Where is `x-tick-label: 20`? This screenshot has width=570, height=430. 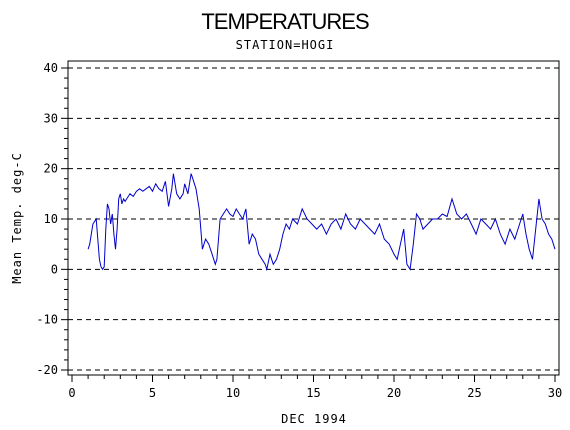 x-tick-label: 20 is located at coordinates (394, 393).